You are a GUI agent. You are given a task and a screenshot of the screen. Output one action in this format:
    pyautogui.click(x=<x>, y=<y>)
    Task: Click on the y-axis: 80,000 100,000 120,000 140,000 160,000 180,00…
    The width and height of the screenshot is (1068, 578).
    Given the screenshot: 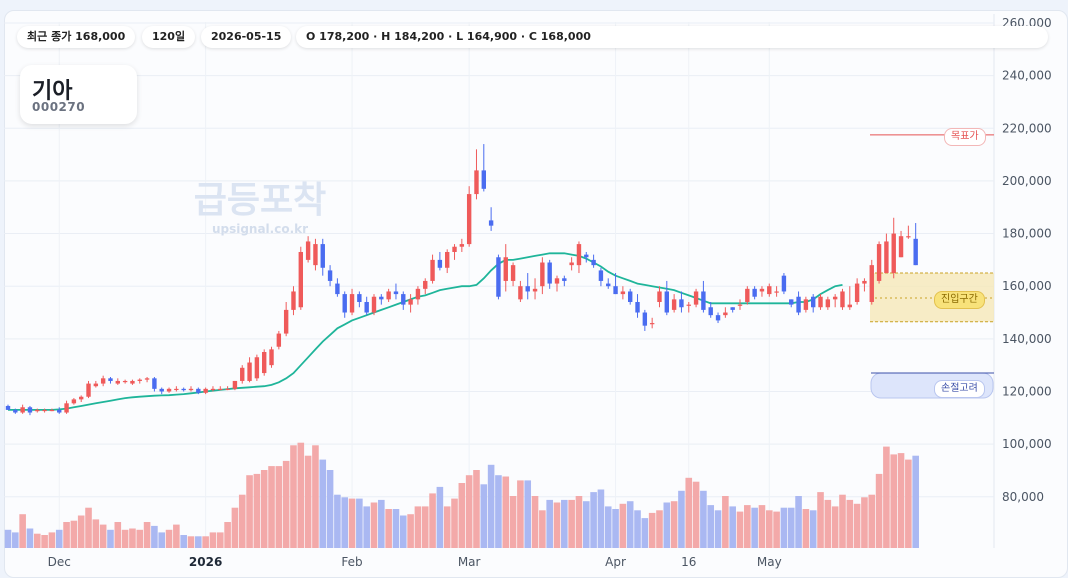 What is the action you would take?
    pyautogui.click(x=1027, y=260)
    